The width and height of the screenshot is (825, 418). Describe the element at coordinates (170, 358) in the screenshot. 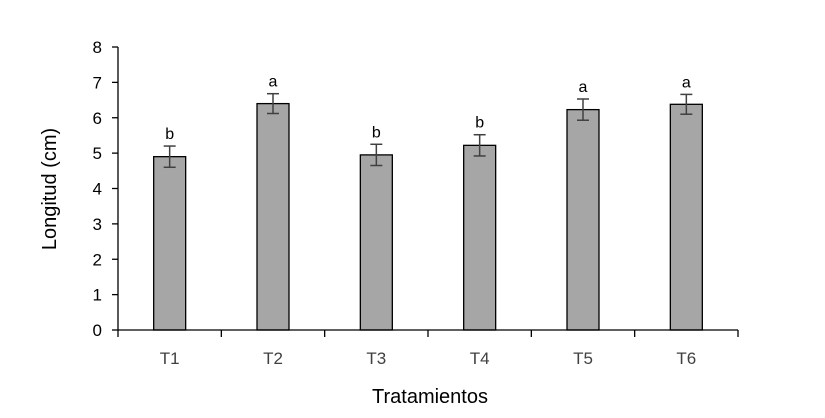

I see `x-tick-label: T1` at that location.